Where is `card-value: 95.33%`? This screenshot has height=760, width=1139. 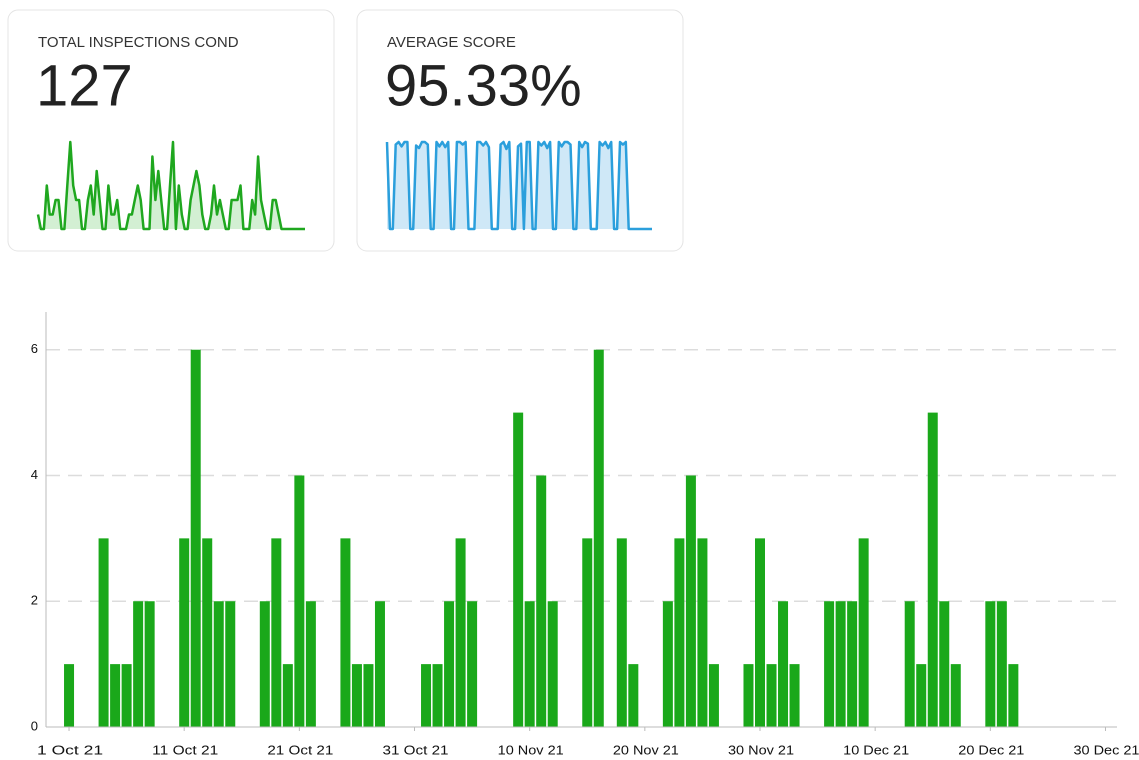
card-value: 95.33% is located at coordinates (483, 85).